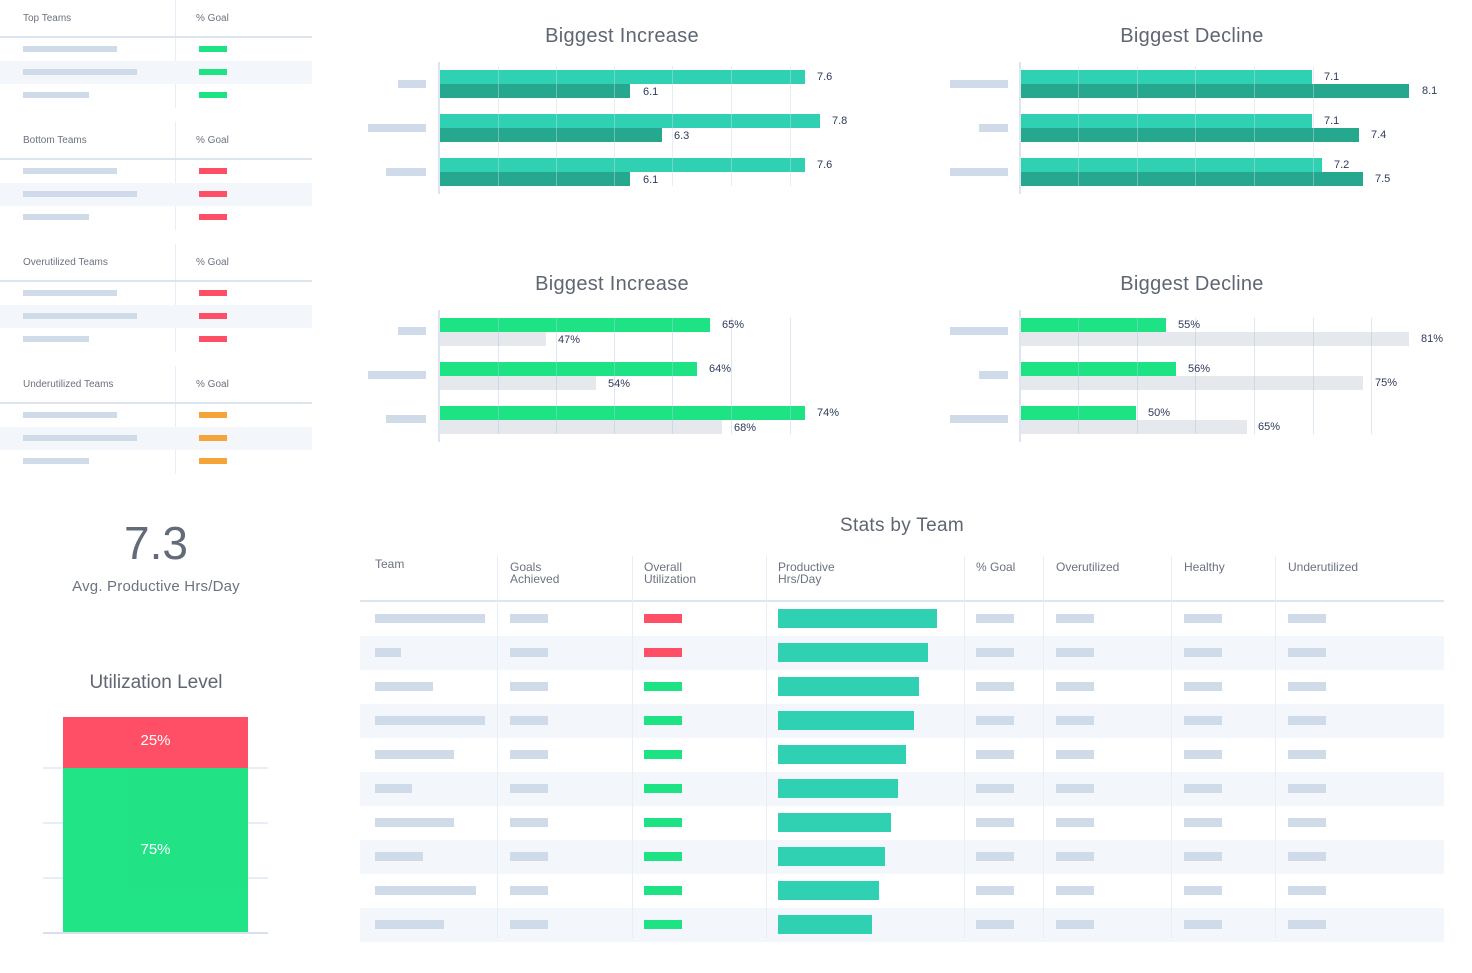 Image resolution: width=1472 pixels, height=973 pixels. I want to click on header-label: Goals, so click(526, 567).